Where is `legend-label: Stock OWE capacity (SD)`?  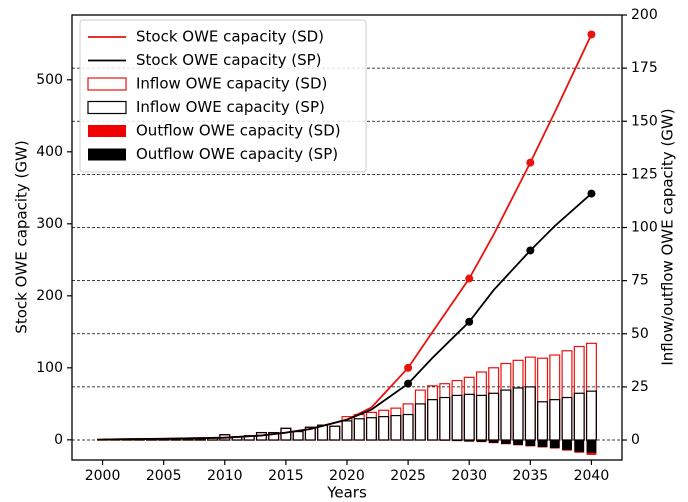
legend-label: Stock OWE capacity (SD) is located at coordinates (230, 37).